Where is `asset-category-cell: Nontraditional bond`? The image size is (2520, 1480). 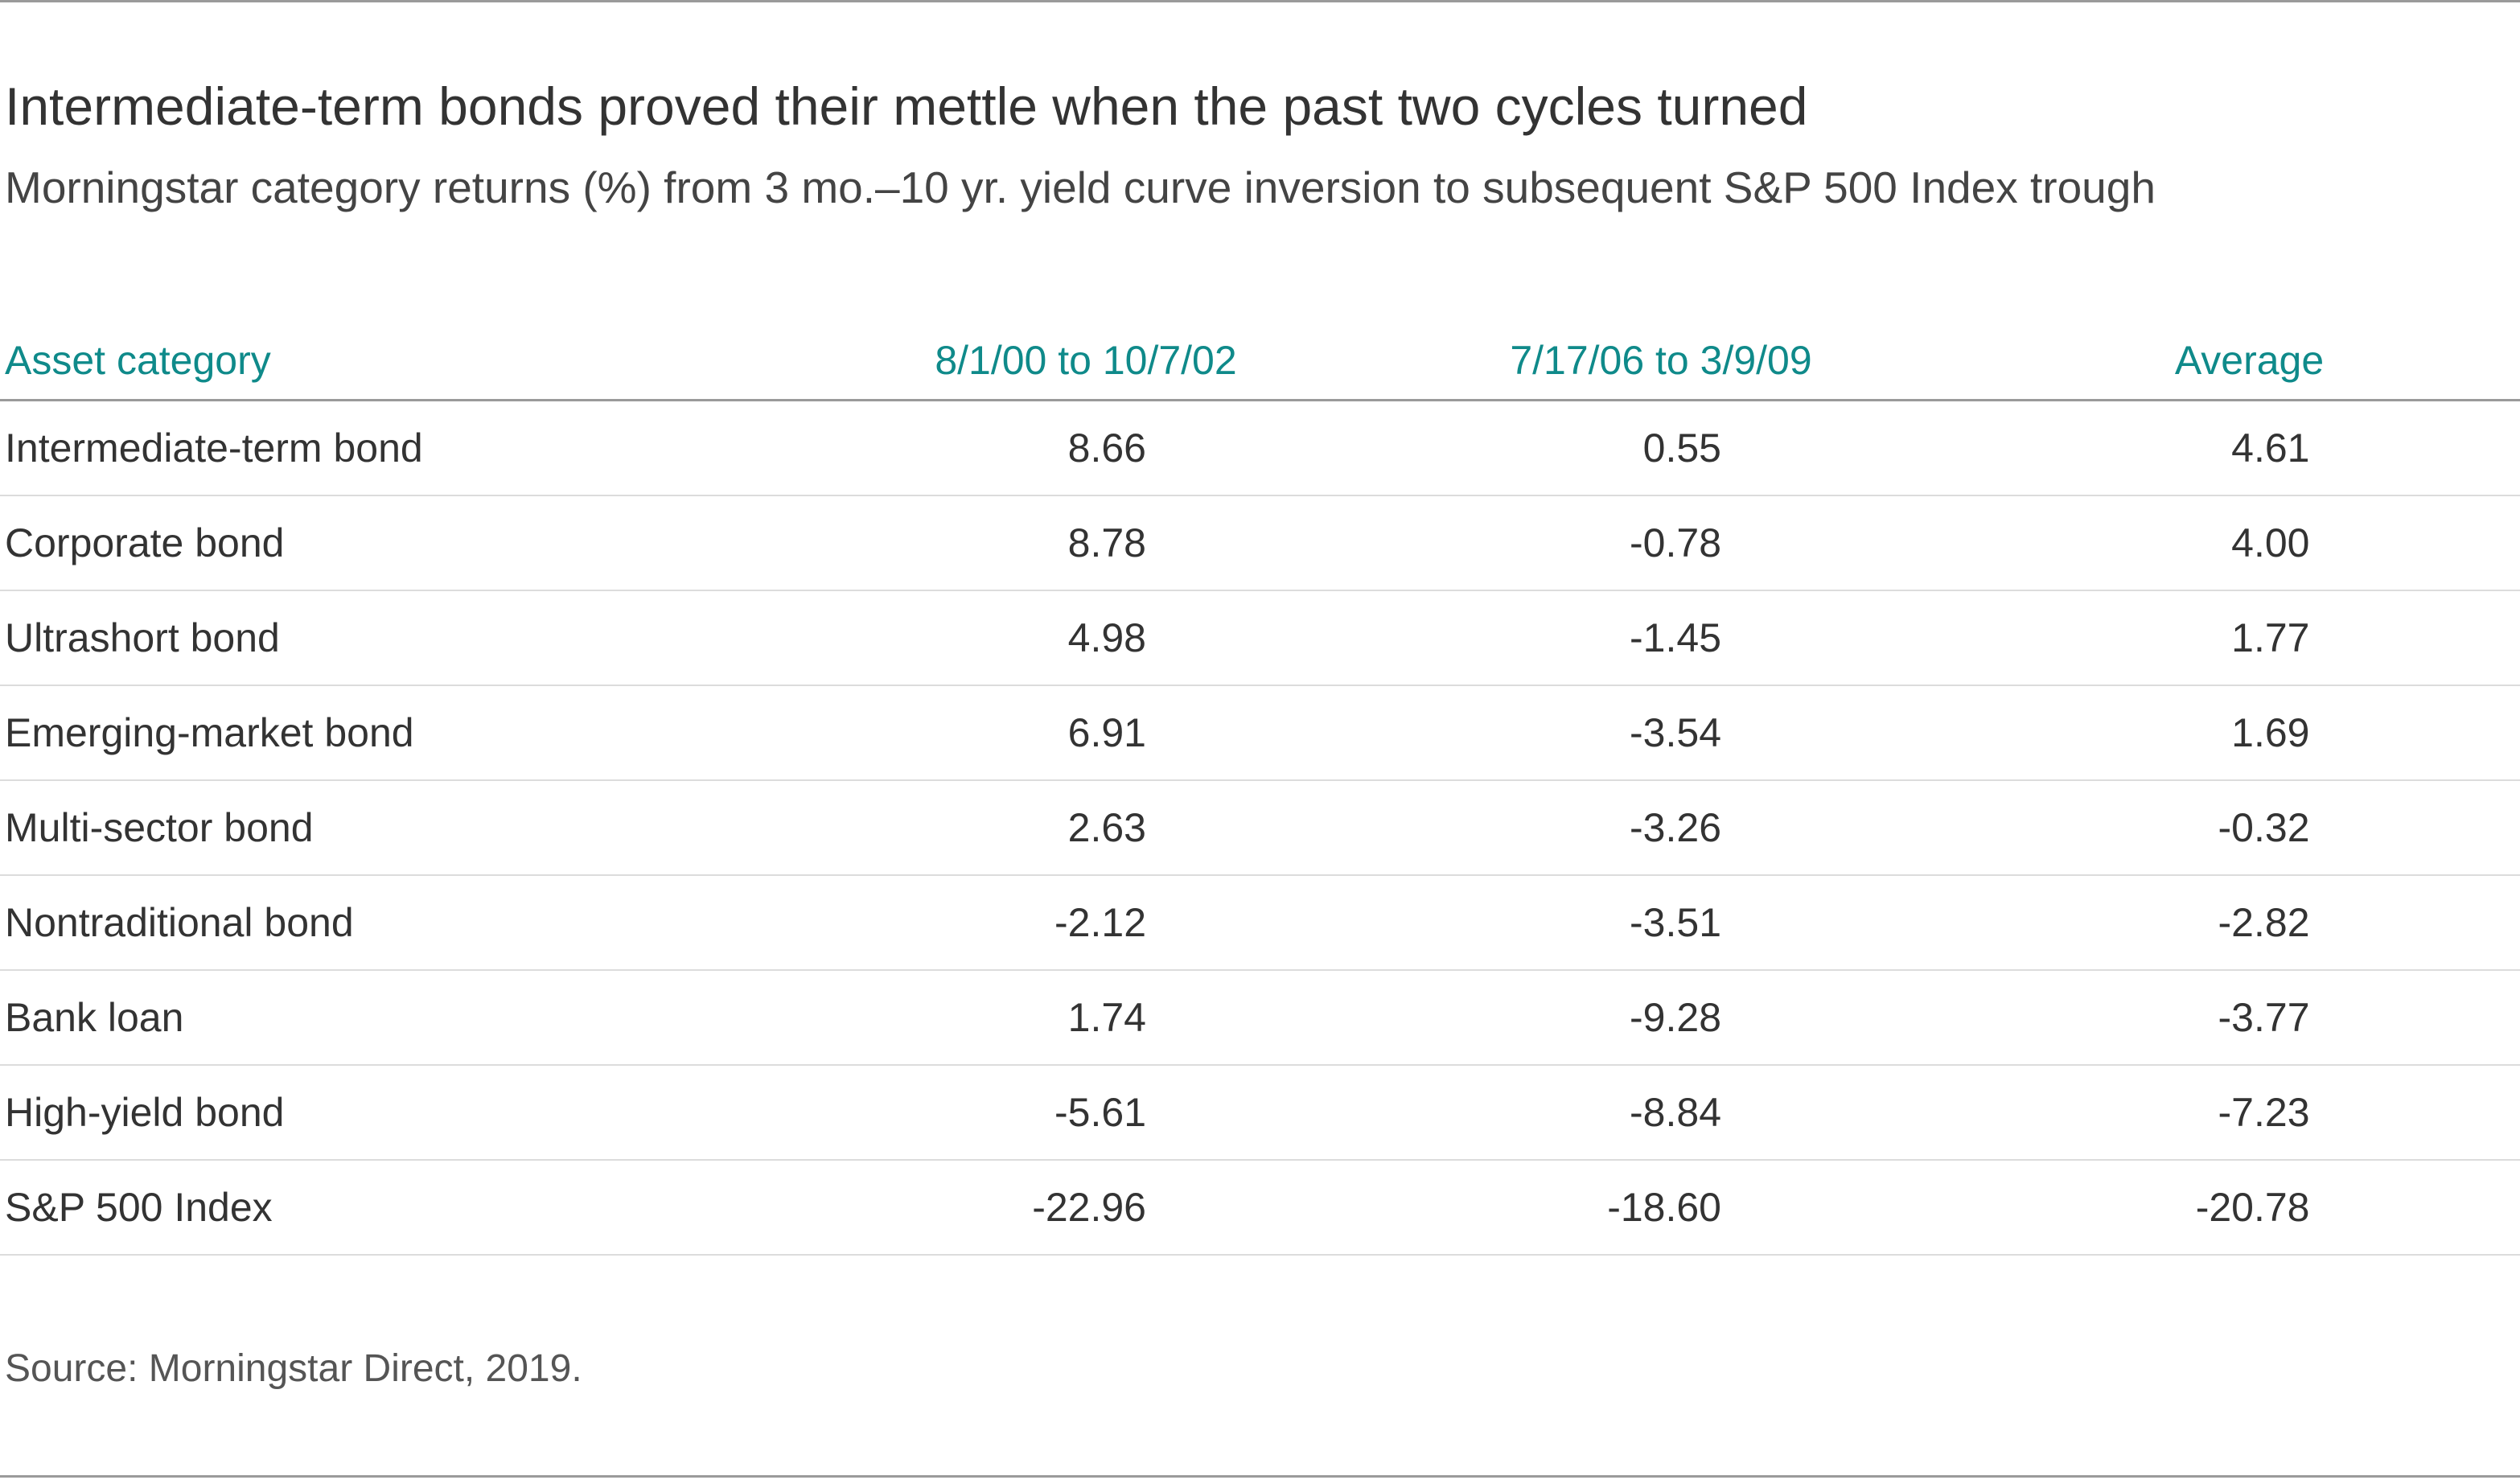 asset-category-cell: Nontraditional bond is located at coordinates (414, 923).